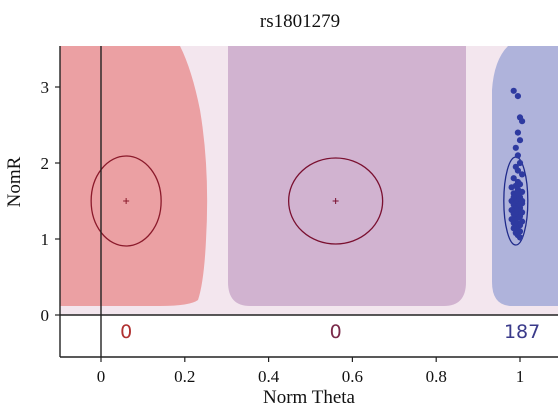 The image size is (558, 409). What do you see at coordinates (269, 376) in the screenshot?
I see `x-tick-label: 0.4` at bounding box center [269, 376].